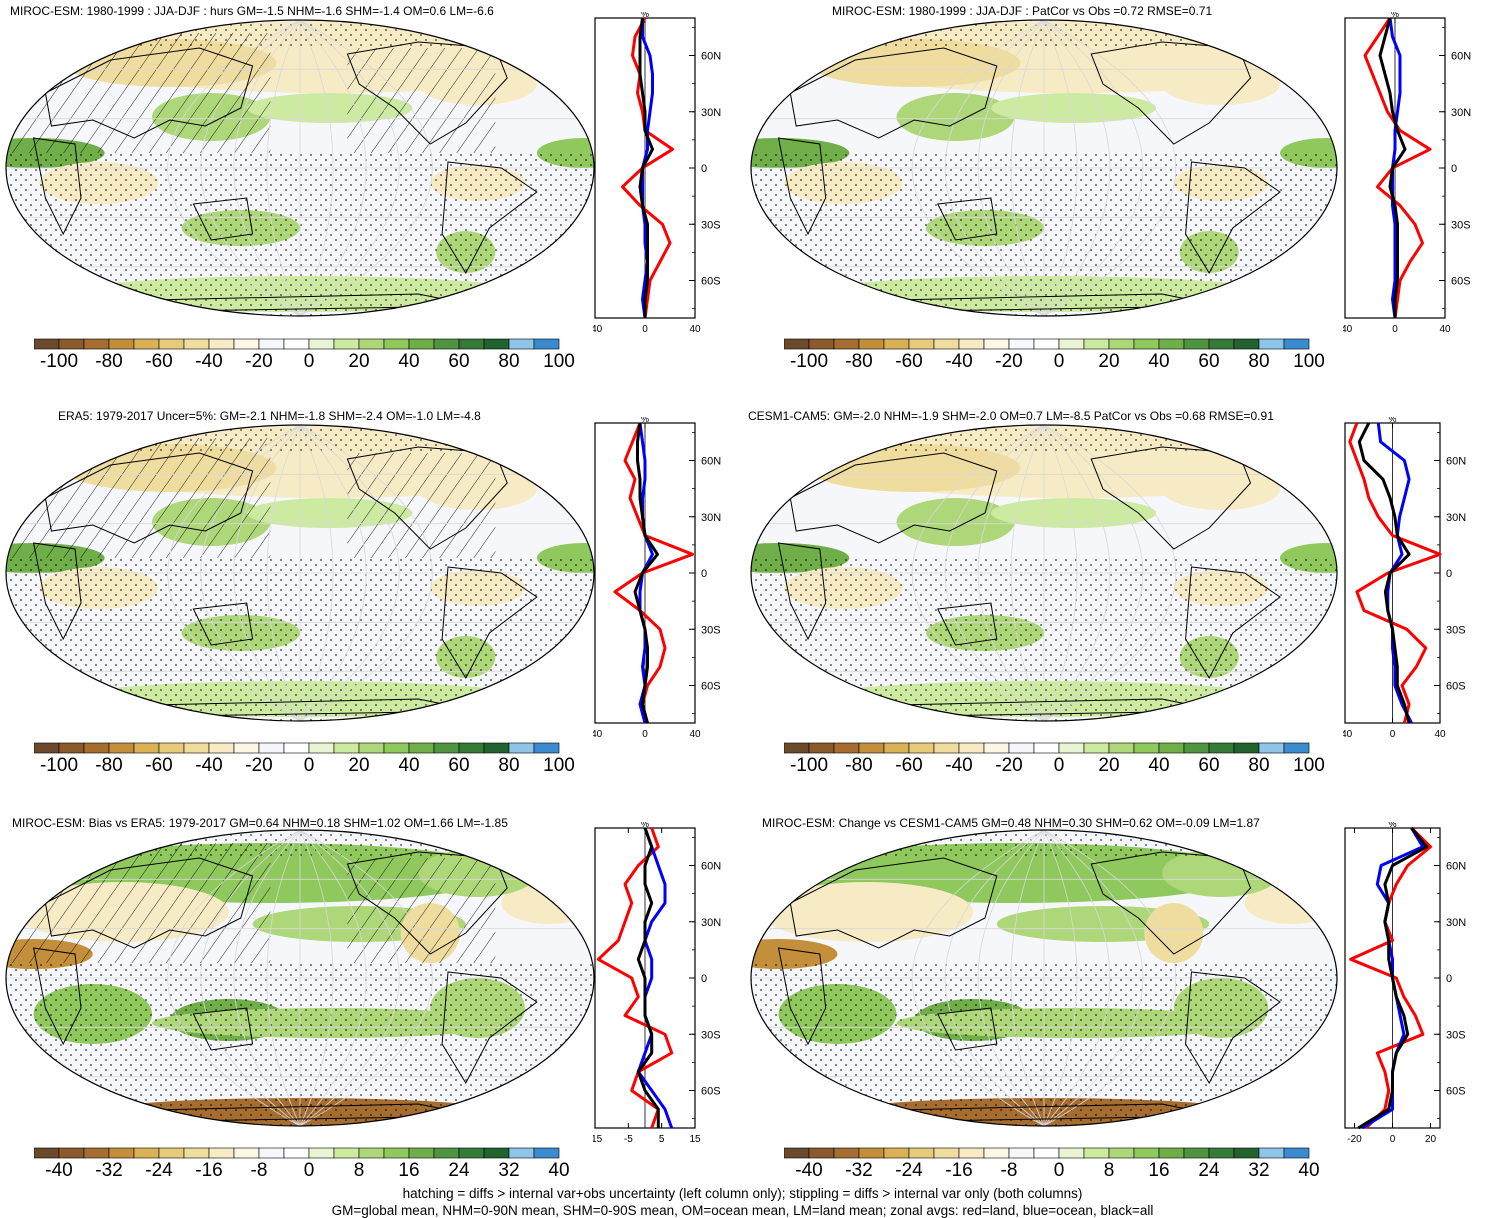  Describe the element at coordinates (509, 1170) in the screenshot. I see `colorbar-label: 32` at that location.